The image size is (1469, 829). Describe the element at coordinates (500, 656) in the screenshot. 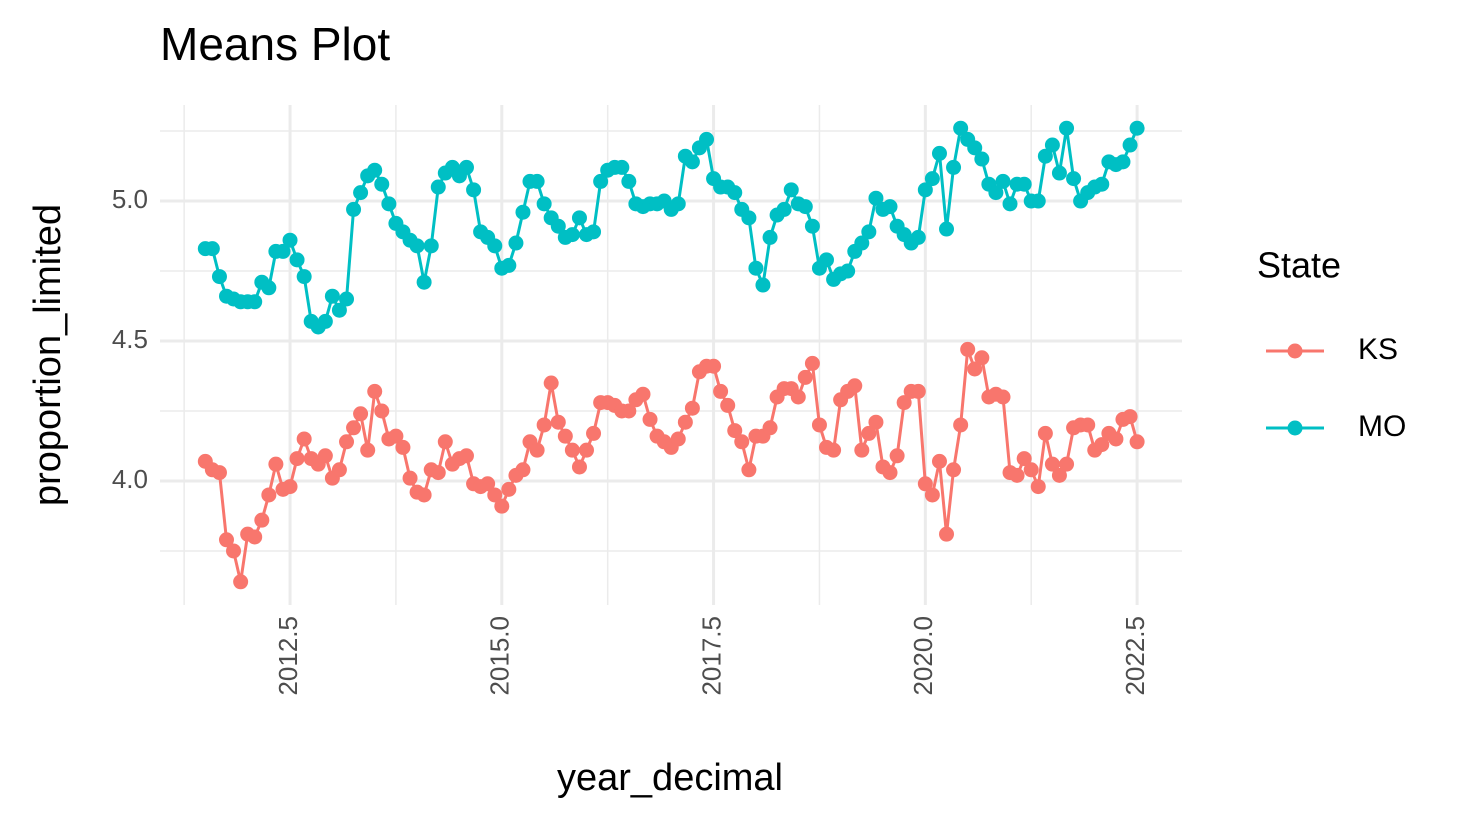

I see `x-tick-label: 2015.0` at that location.